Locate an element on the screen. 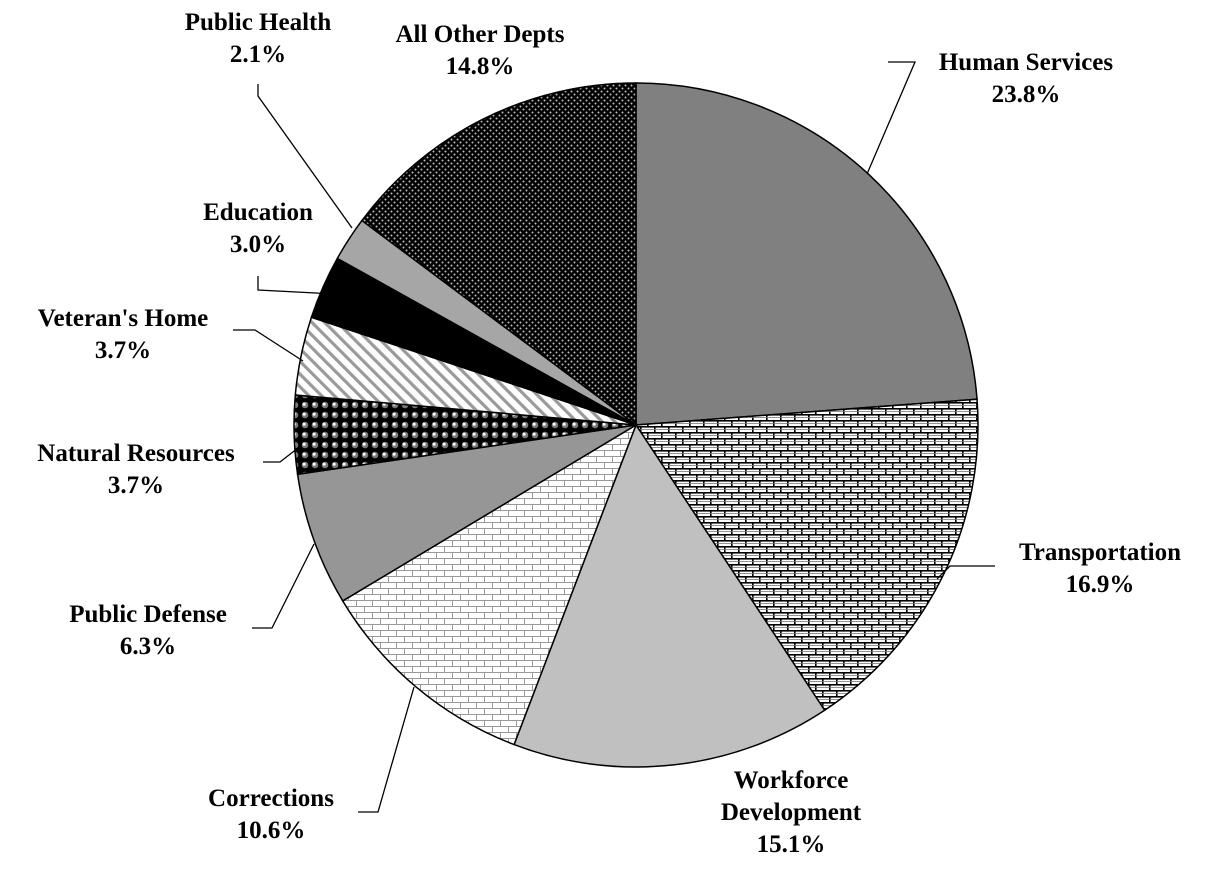 The height and width of the screenshot is (871, 1208). slice-value-all-other-depts: 14.8% is located at coordinates (480, 66).